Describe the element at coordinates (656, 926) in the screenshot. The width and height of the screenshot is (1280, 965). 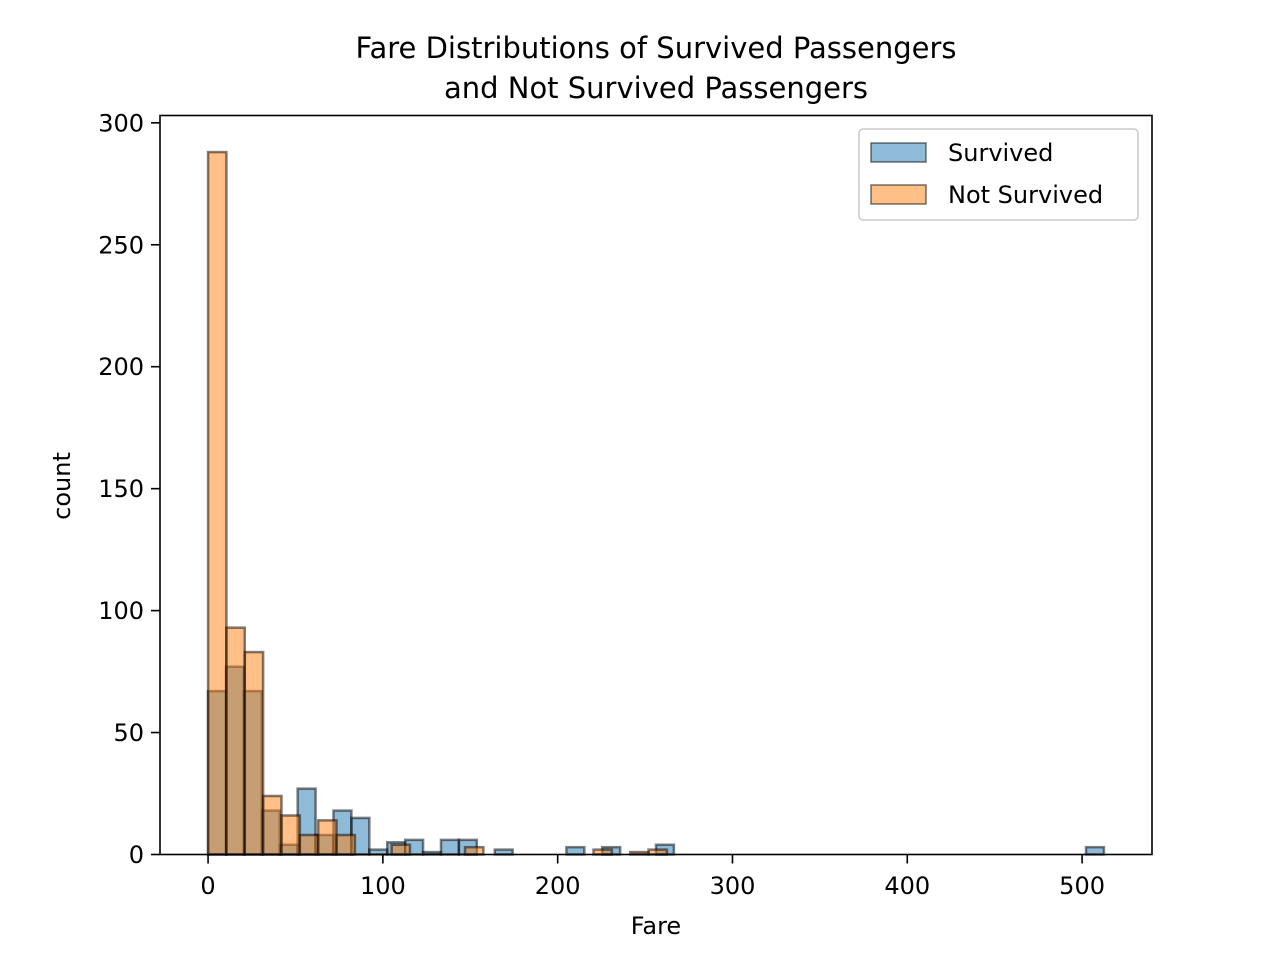
I see `x-axis-label: Fare` at that location.